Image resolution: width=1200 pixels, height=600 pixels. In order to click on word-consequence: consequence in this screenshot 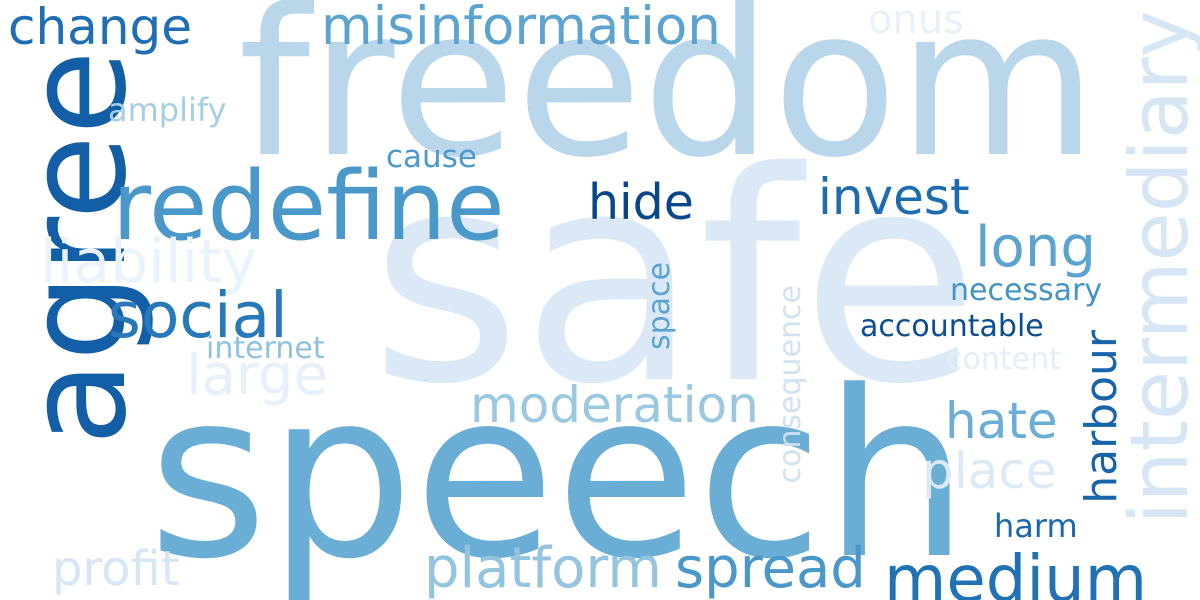, I will do `click(790, 384)`.